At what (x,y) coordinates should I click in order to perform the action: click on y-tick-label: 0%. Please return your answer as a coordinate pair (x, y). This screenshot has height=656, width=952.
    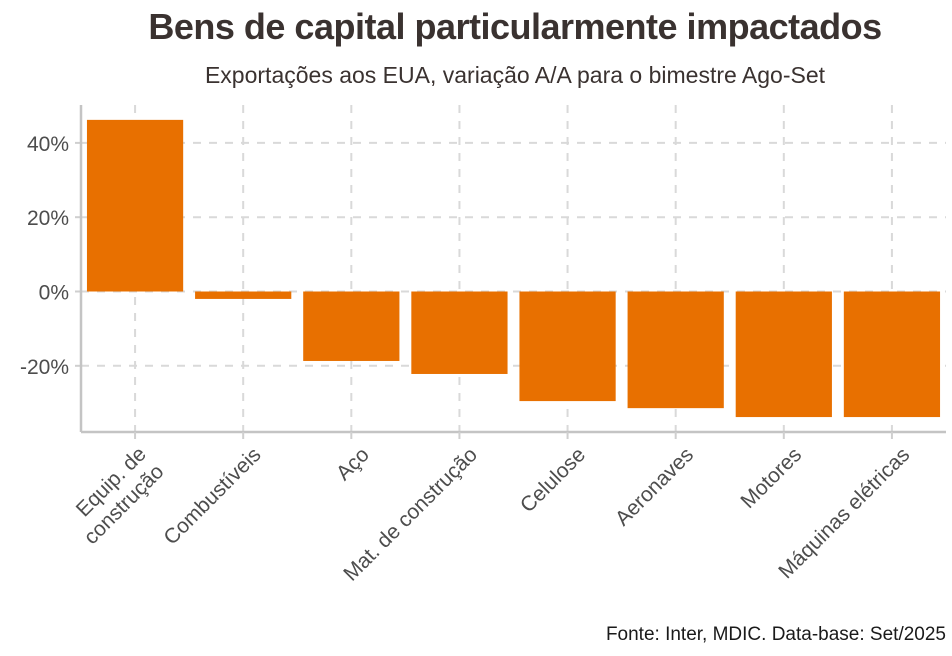
    Looking at the image, I should click on (54, 293).